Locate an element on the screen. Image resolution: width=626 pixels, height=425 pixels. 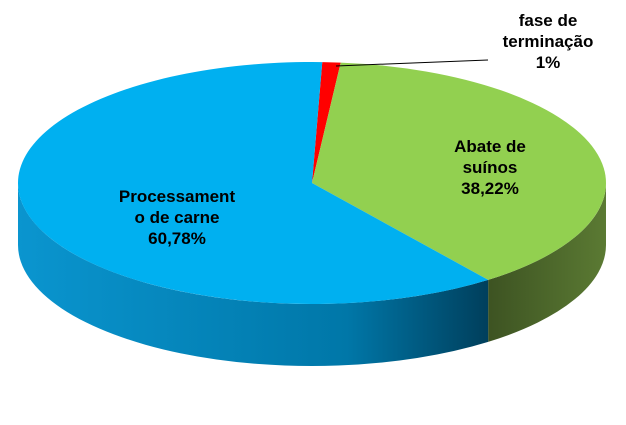
slice is located at coordinates (326, 122).